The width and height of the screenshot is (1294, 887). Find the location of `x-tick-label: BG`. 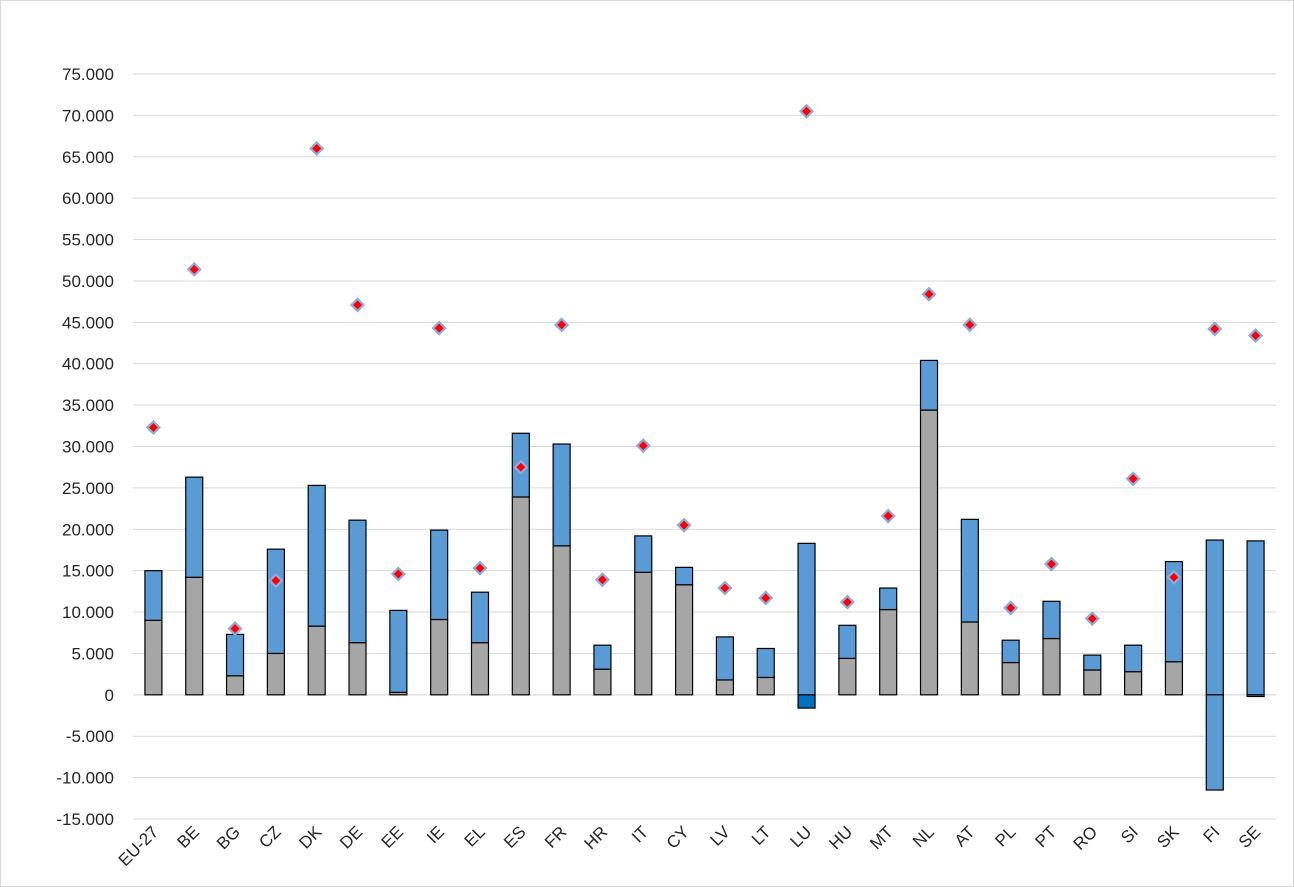

x-tick-label: BG is located at coordinates (228, 837).